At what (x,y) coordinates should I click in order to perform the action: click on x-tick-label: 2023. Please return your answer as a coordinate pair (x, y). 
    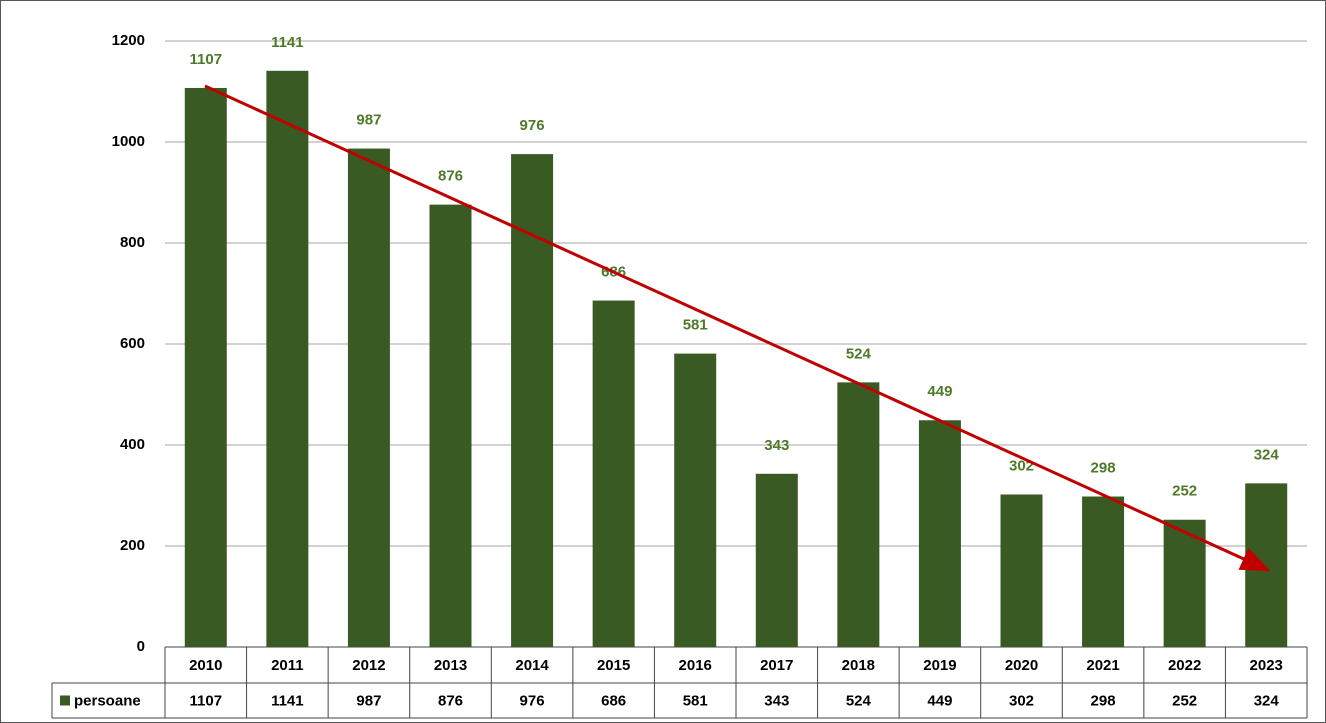
    Looking at the image, I should click on (1266, 665).